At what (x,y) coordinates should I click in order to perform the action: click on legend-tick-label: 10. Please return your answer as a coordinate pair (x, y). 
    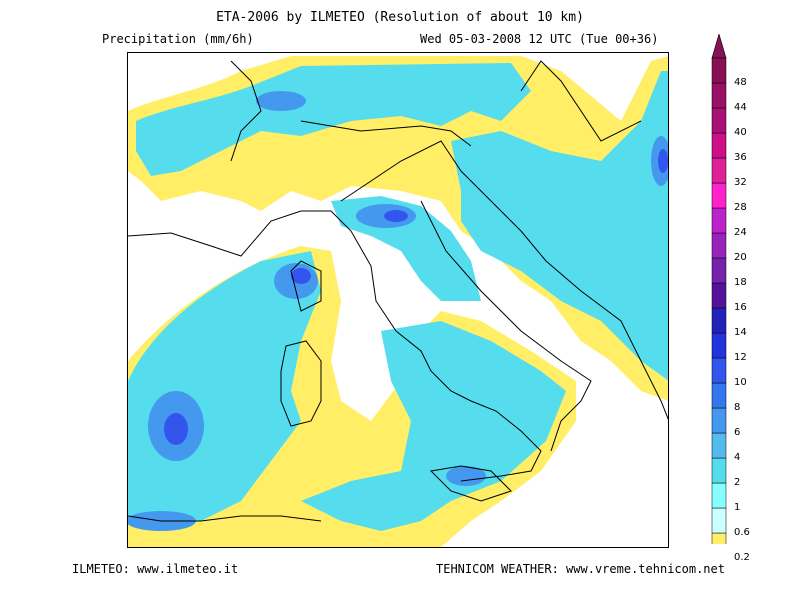
    Looking at the image, I should click on (740, 382).